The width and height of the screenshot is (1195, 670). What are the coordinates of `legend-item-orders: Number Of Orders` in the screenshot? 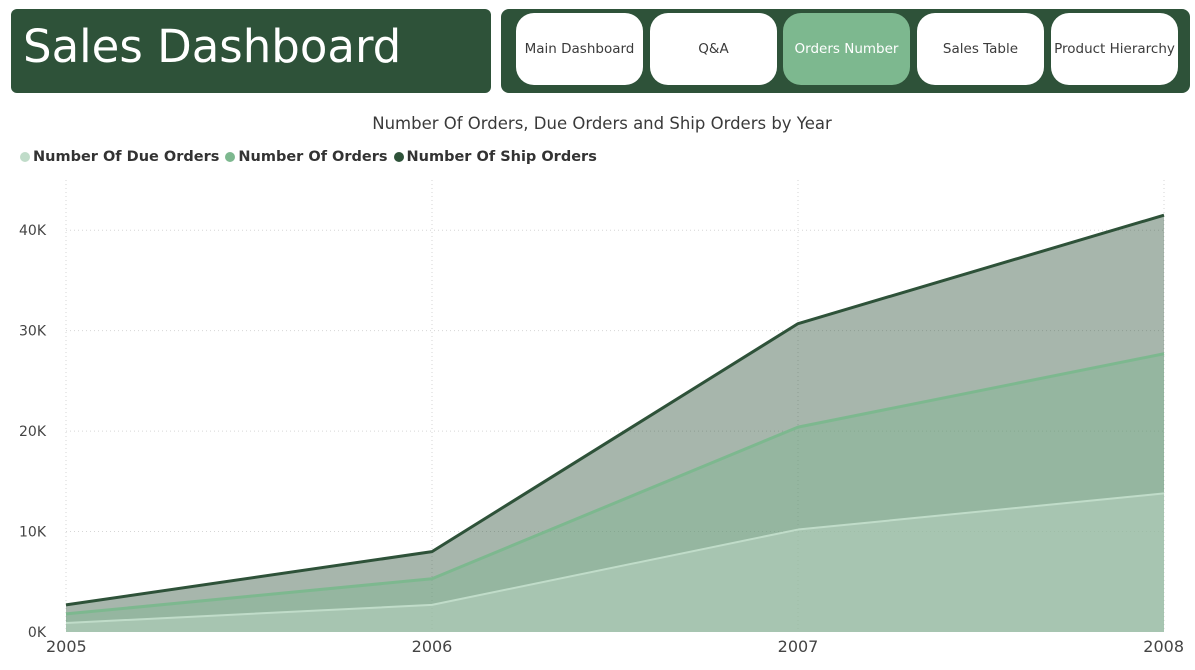 It's located at (306, 157).